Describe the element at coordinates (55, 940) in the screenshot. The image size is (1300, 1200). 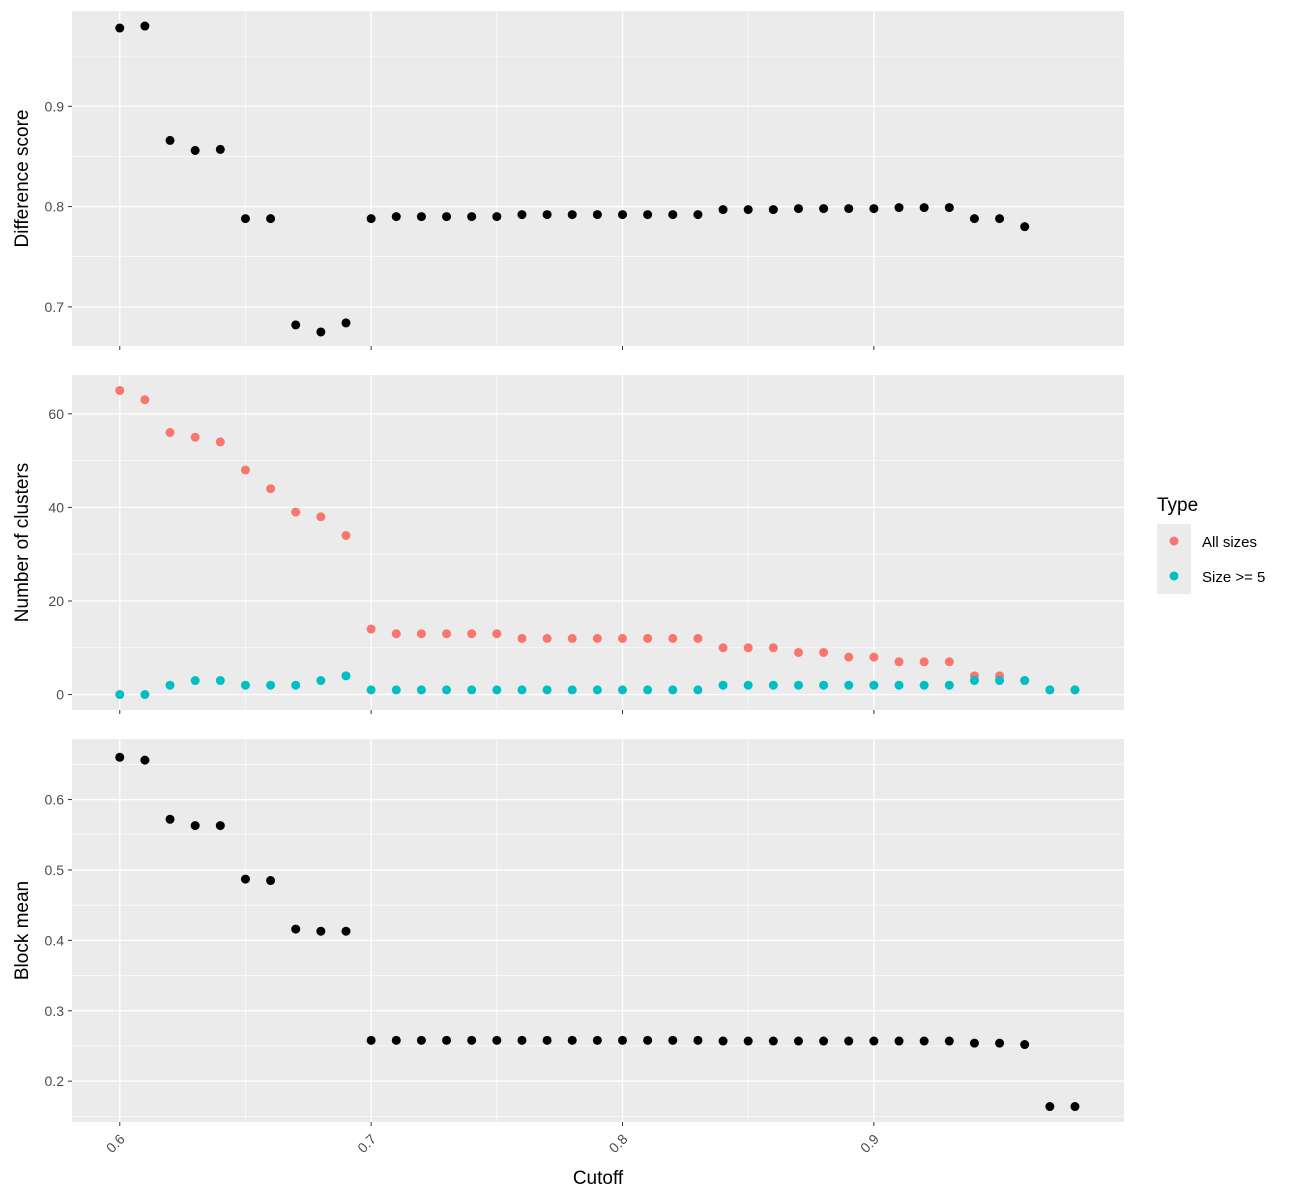
I see `y-tick-label: 0.4` at that location.